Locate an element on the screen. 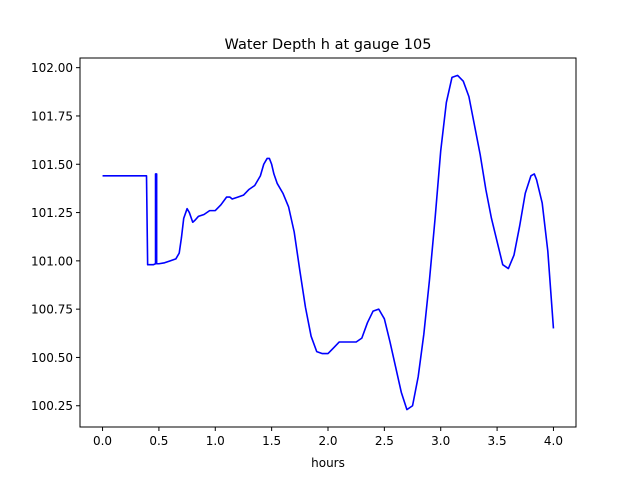  y-tick-label: 100.50 is located at coordinates (52, 358).